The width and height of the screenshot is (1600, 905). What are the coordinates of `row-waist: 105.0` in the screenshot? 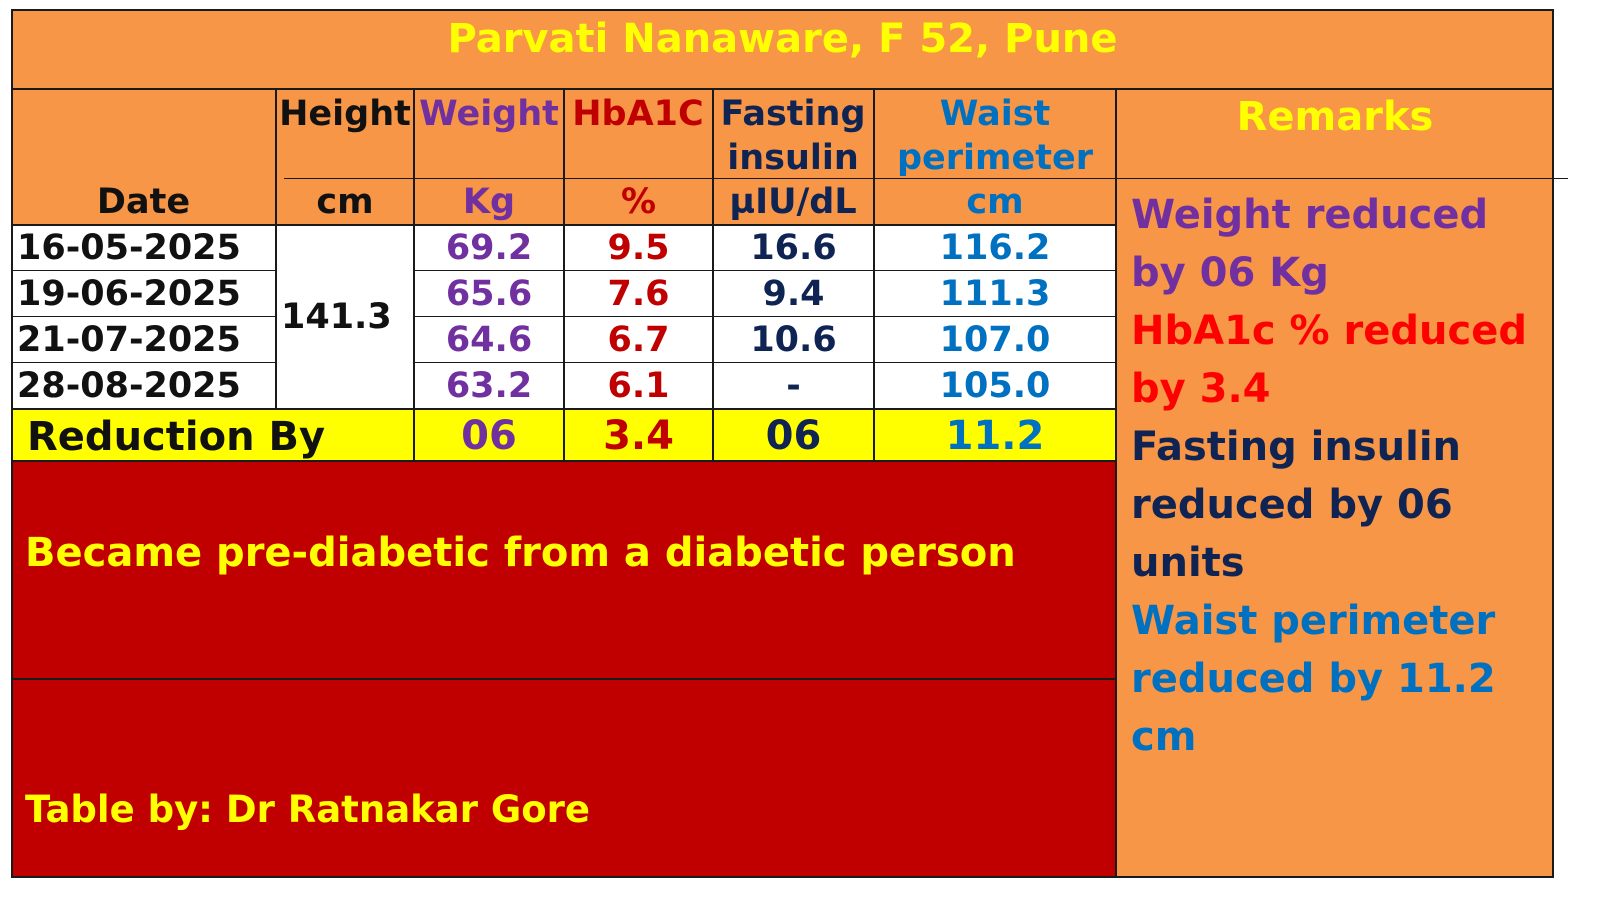 It's located at (995, 385).